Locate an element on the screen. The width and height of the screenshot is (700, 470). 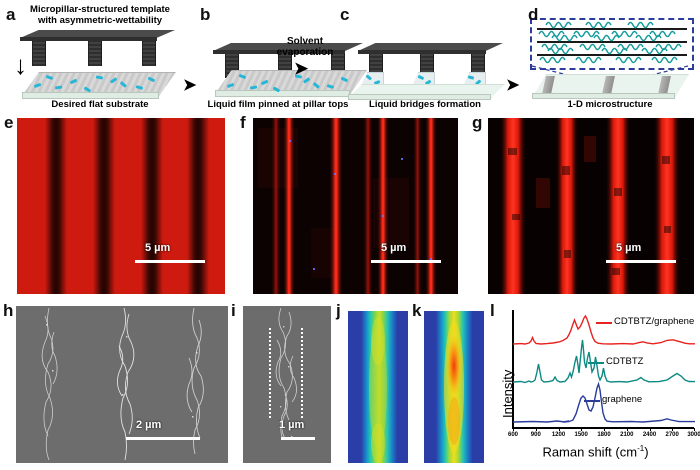
chart-x-axis-label: Raman shift (cm-1) is located at coordinates (595, 451).